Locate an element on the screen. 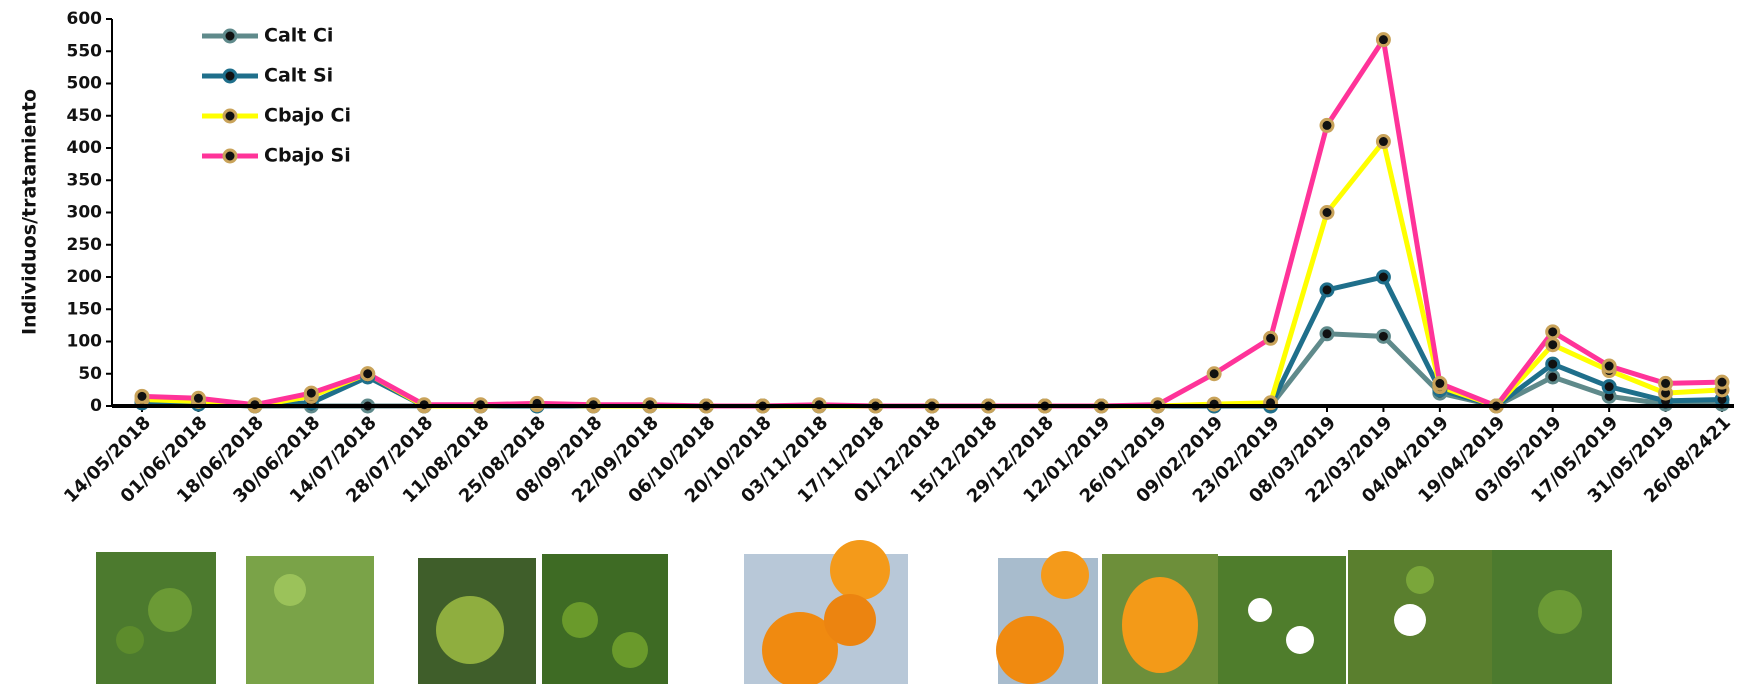  y-tick-label: 400 is located at coordinates (85, 148).